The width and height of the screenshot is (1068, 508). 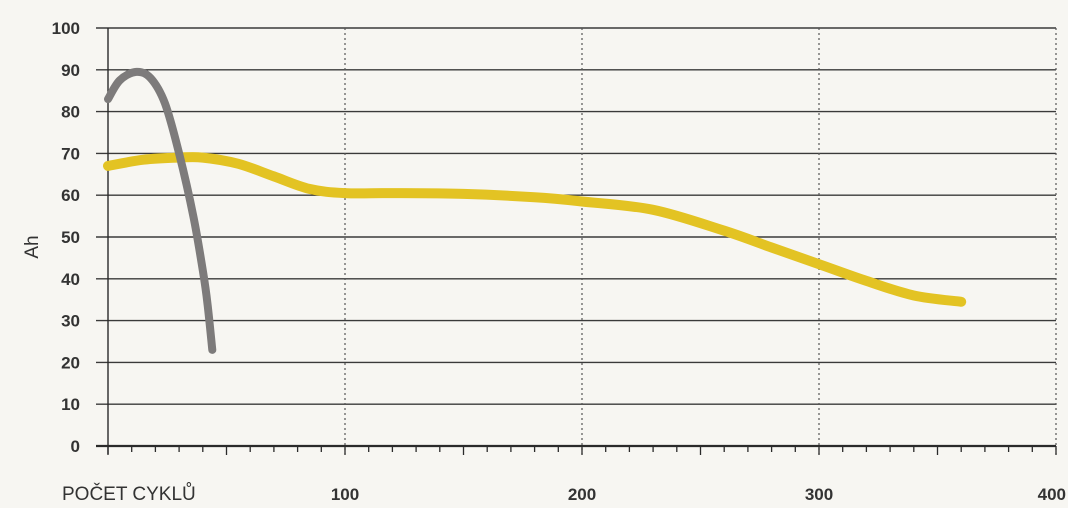 What do you see at coordinates (75, 446) in the screenshot?
I see `y-tick-label-0: 0` at bounding box center [75, 446].